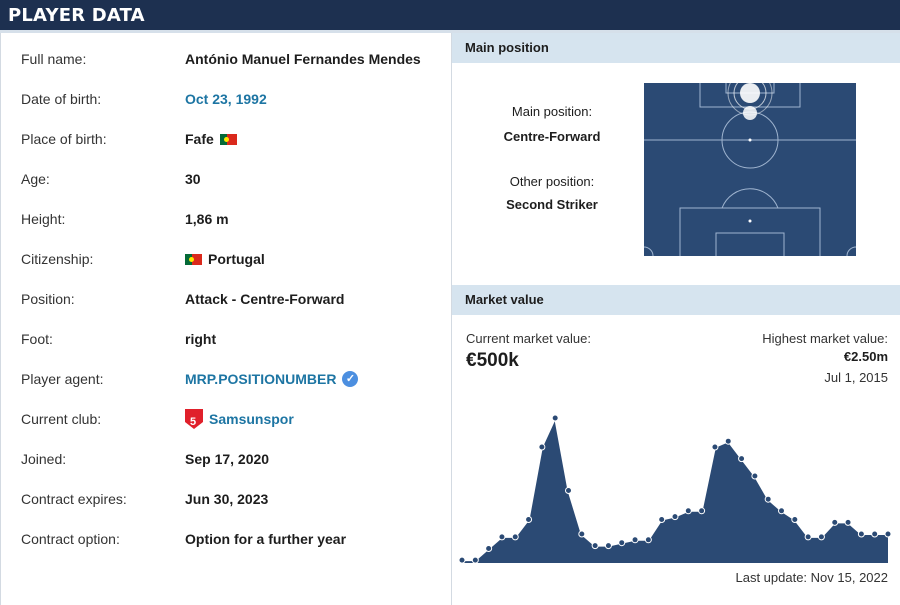  I want to click on position-pitch, so click(750, 169).